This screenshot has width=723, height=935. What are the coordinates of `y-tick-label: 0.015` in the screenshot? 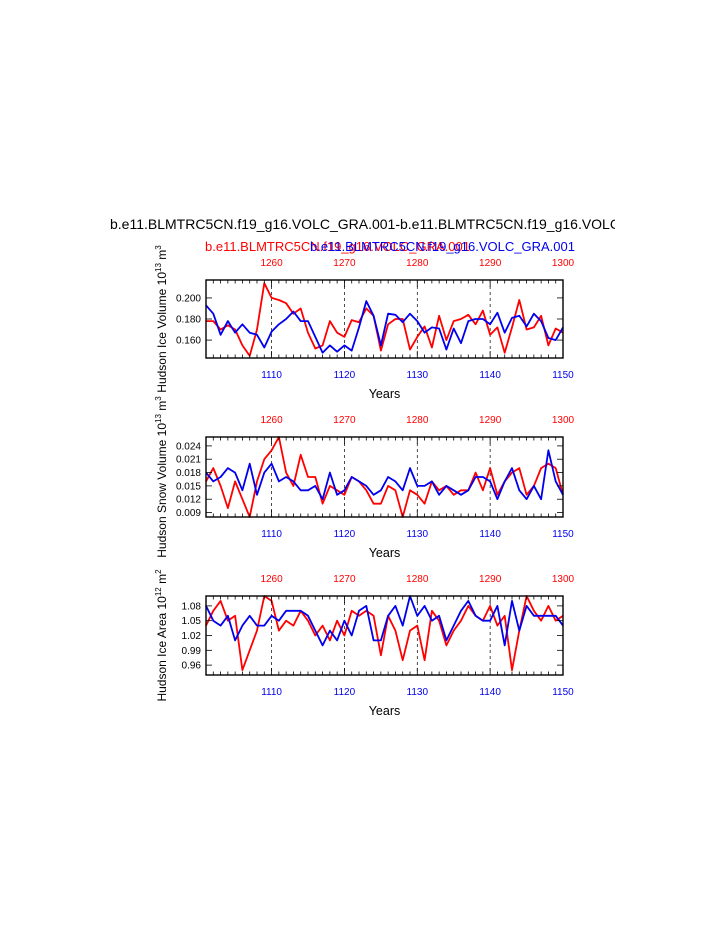 It's located at (188, 486).